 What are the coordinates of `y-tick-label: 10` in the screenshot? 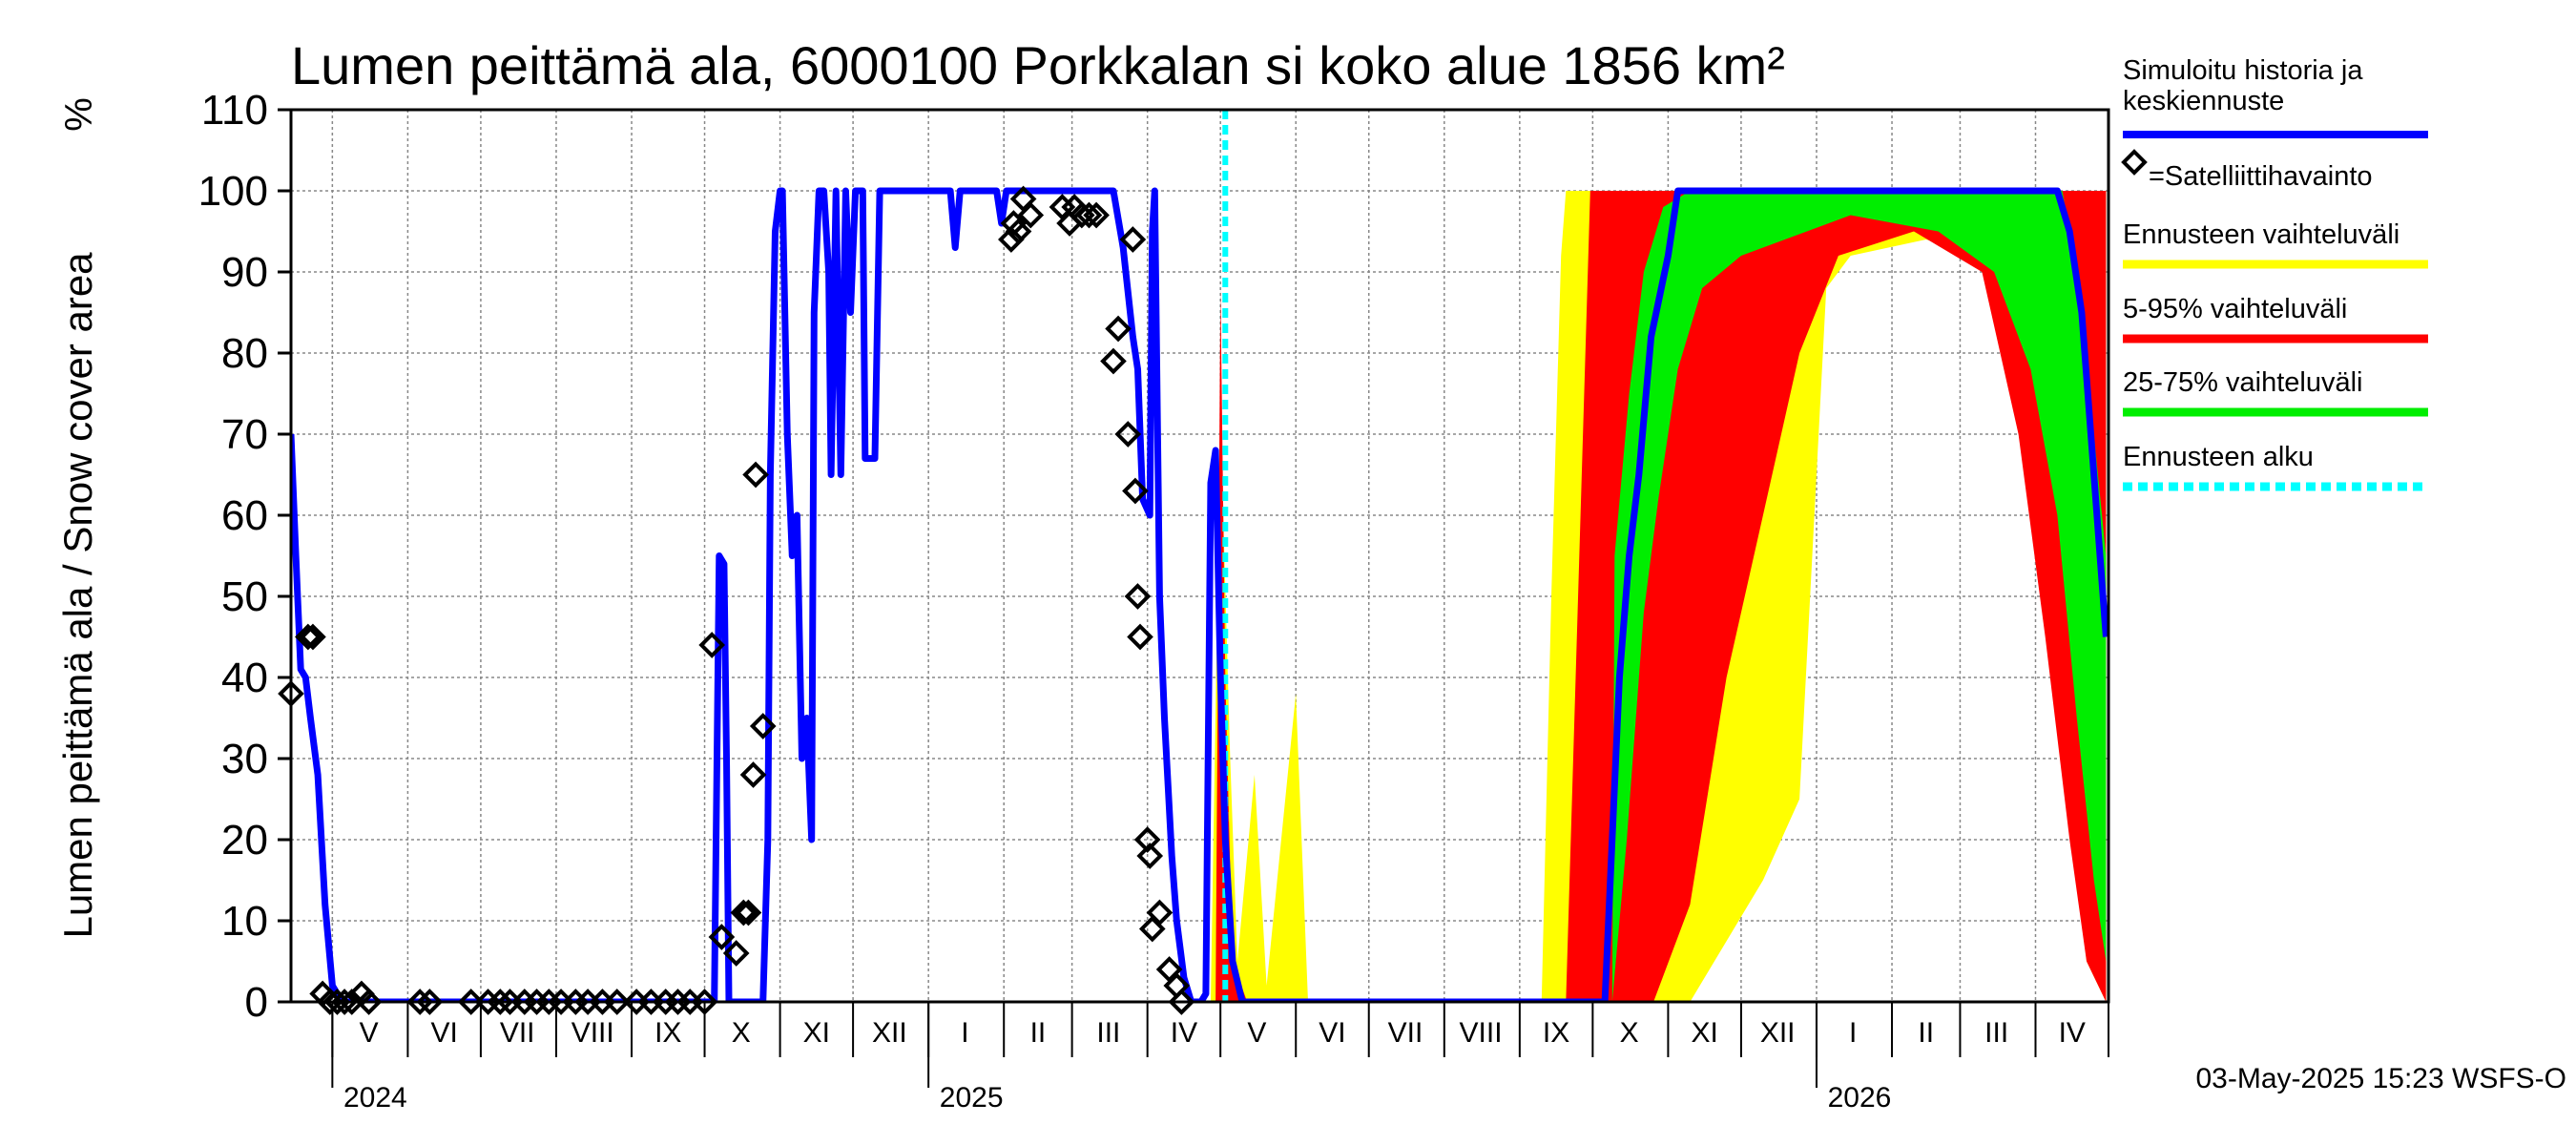 It's located at (244, 922).